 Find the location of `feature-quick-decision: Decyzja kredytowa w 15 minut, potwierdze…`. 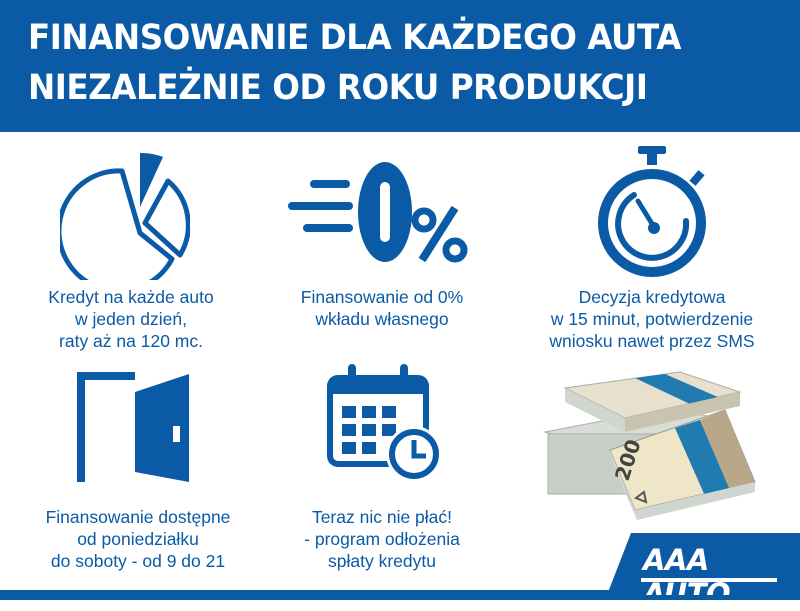

feature-quick-decision: Decyzja kredytowa w 15 minut, potwierdze… is located at coordinates (652, 319).